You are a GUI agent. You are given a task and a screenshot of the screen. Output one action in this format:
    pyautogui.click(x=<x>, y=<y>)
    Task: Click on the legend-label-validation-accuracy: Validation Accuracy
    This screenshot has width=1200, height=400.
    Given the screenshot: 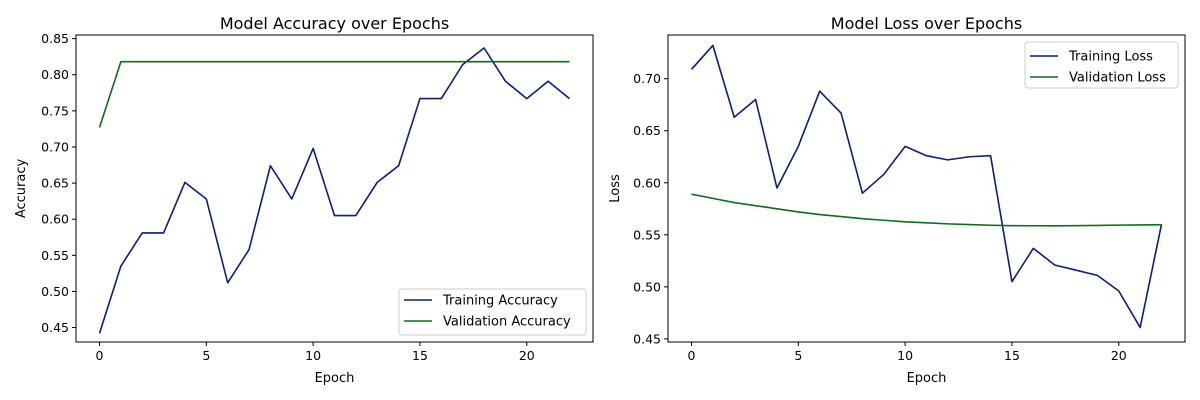 What is the action you would take?
    pyautogui.click(x=507, y=322)
    